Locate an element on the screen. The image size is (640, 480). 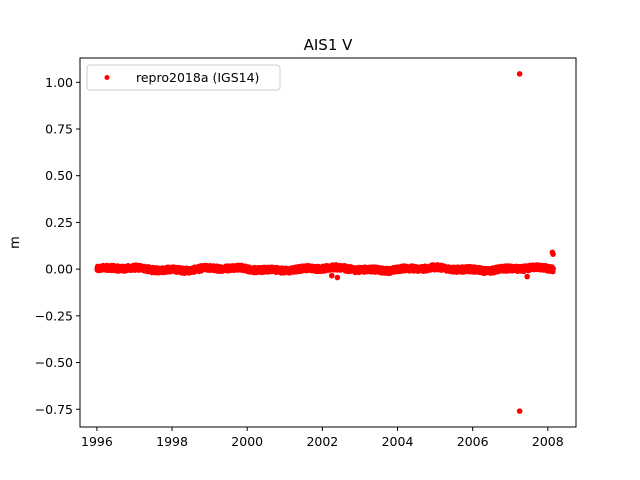
legend: repro2018a (IGS14) is located at coordinates (183, 77).